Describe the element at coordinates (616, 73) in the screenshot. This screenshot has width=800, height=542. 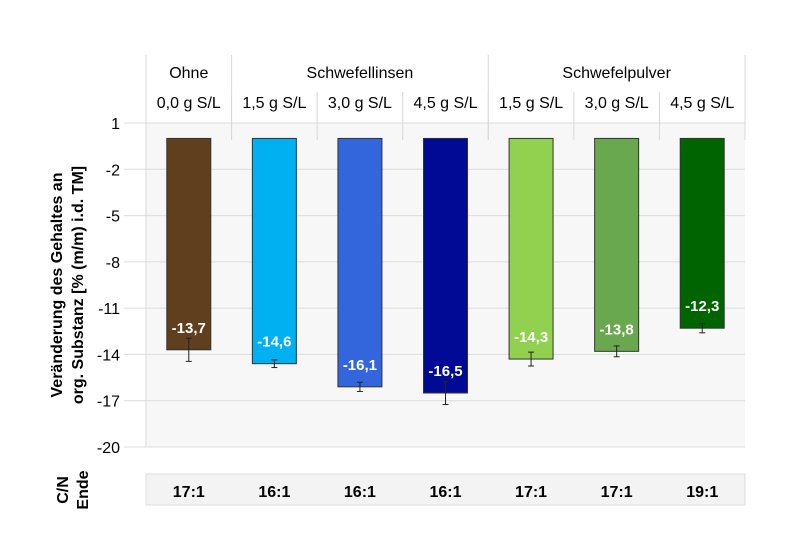
I see `group-label: Schwefelpulver` at that location.